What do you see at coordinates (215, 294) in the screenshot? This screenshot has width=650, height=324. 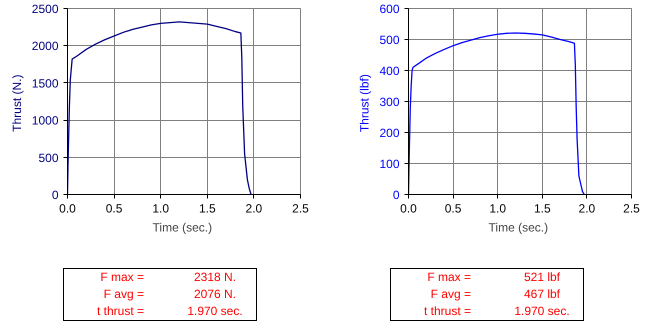 I see `text: 2076 N.` at bounding box center [215, 294].